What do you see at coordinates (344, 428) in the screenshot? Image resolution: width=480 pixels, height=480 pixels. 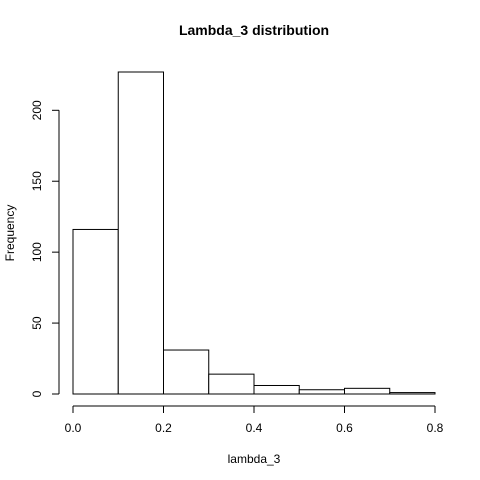 I see `x-tick-label-3: 0.6` at bounding box center [344, 428].